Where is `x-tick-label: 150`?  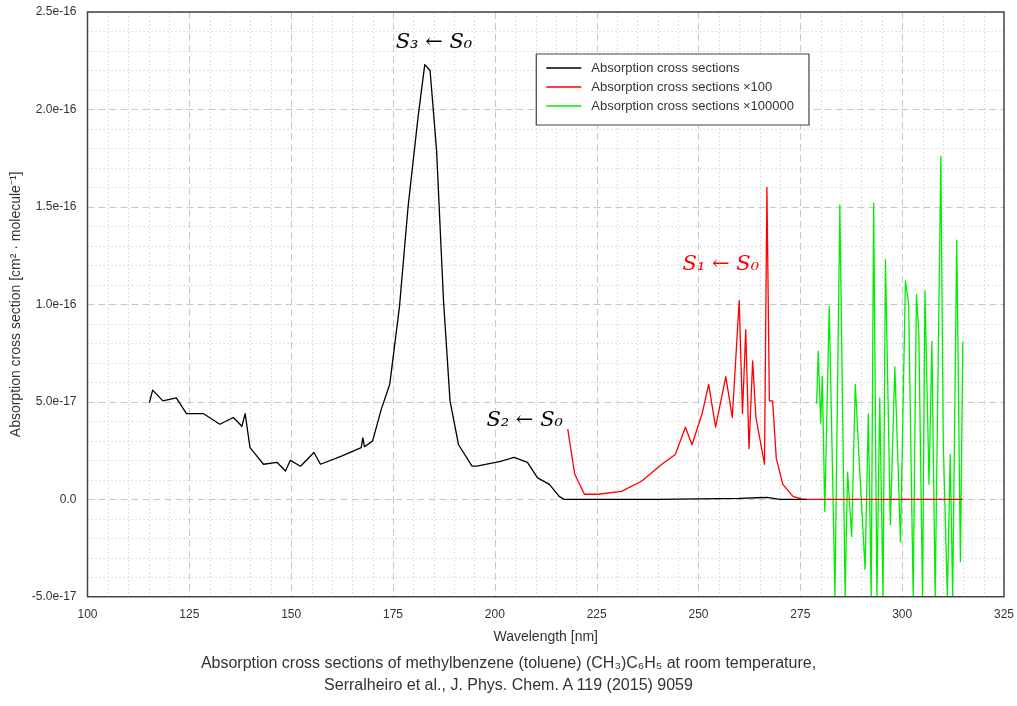 x-tick-label: 150 is located at coordinates (291, 614).